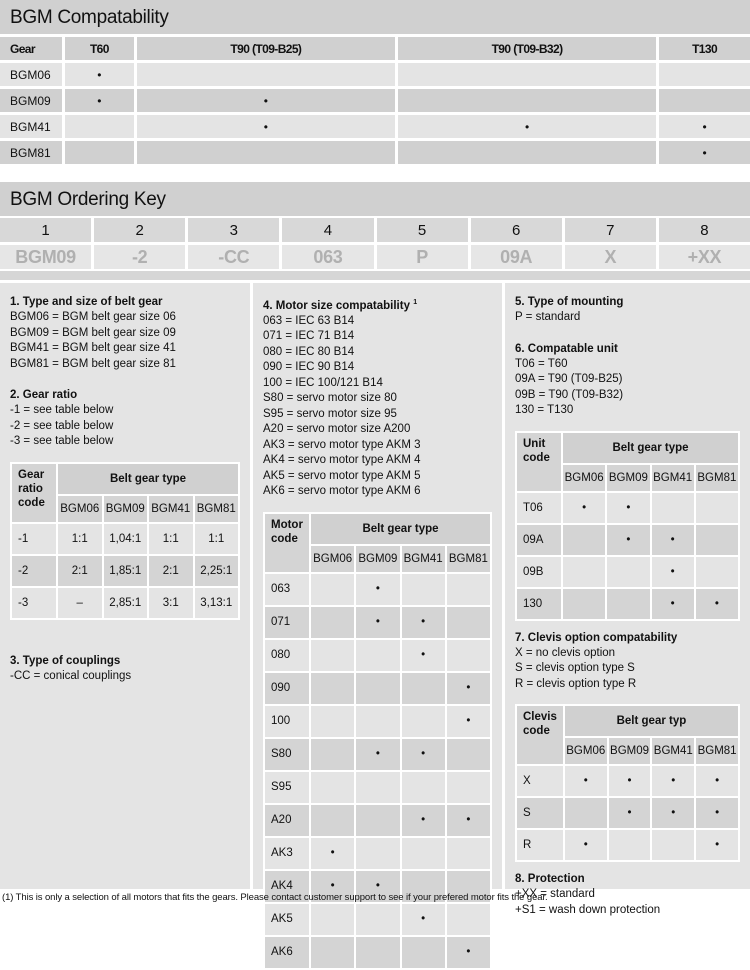 This screenshot has height=970, width=750. What do you see at coordinates (627, 539) in the screenshot?
I see `table-row: 09A • •` at bounding box center [627, 539].